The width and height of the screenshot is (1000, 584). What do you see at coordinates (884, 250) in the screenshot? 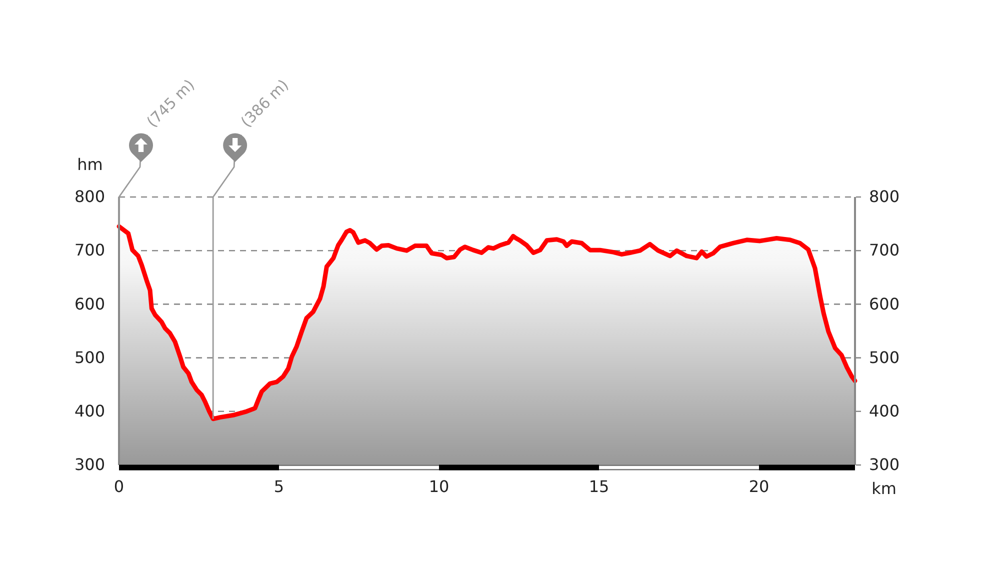
I see `y2-tick-label: 700` at bounding box center [884, 250].